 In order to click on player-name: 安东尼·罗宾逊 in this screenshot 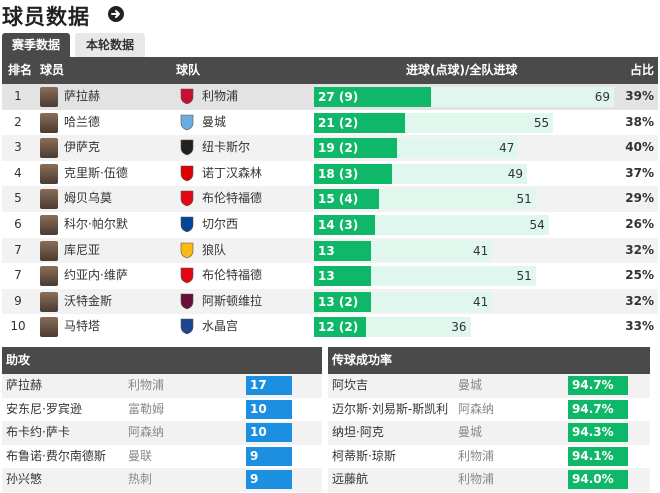, I will do `click(44, 408)`.